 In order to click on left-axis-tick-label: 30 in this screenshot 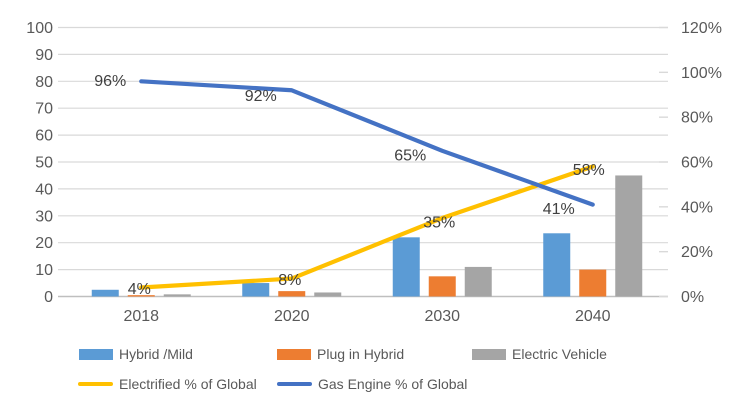, I will do `click(44, 216)`.